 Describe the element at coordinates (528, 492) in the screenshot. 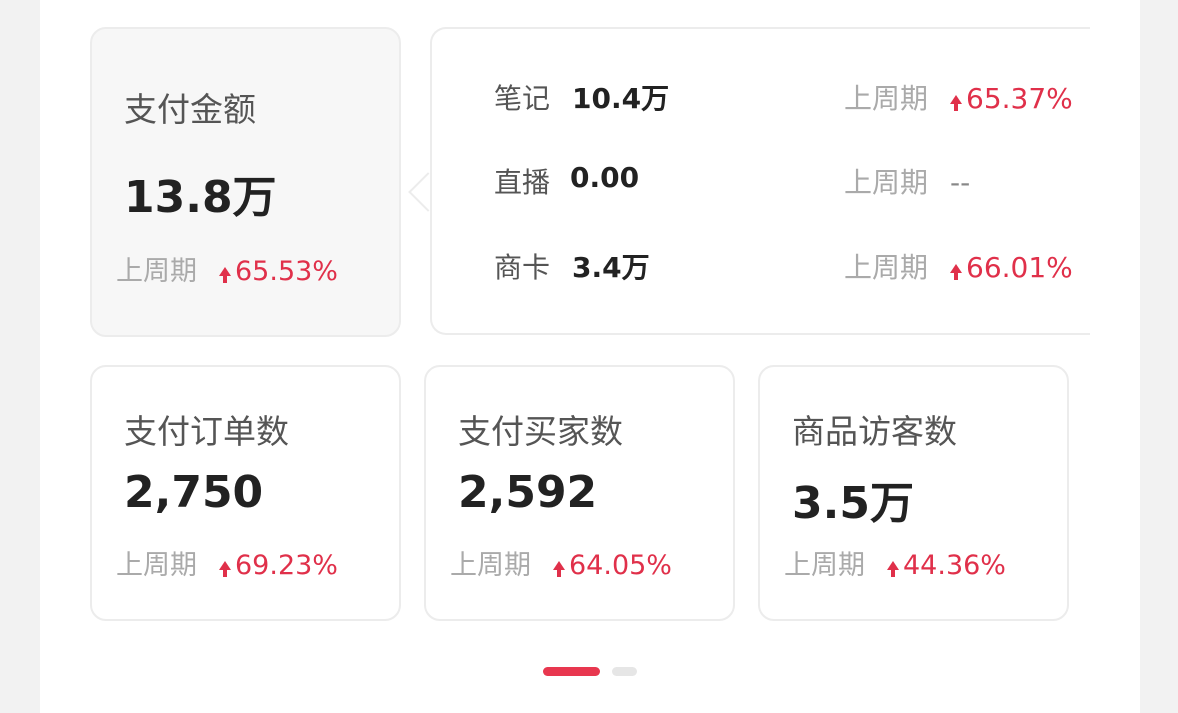

I see `card-value: 2,592` at that location.